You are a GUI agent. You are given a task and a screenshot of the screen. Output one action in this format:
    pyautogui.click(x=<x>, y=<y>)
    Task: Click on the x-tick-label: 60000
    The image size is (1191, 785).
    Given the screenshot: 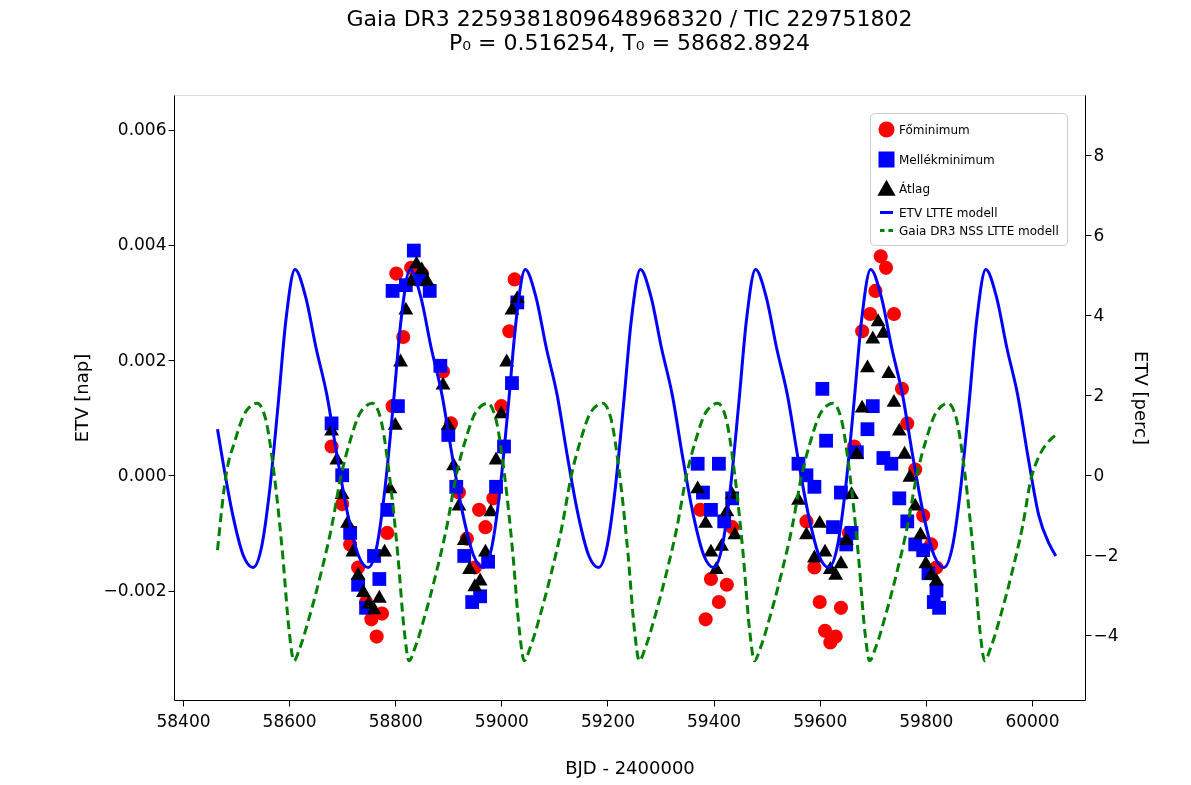 What is the action you would take?
    pyautogui.click(x=1032, y=720)
    